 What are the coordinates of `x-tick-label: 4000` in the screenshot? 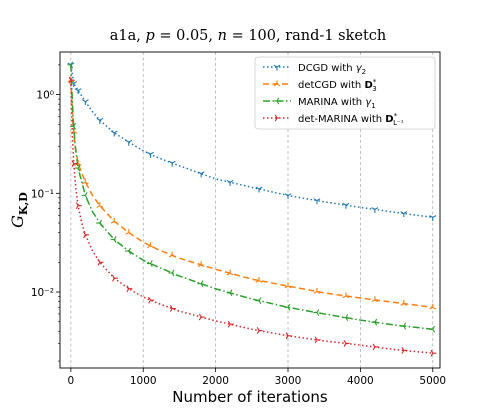 It's located at (360, 381).